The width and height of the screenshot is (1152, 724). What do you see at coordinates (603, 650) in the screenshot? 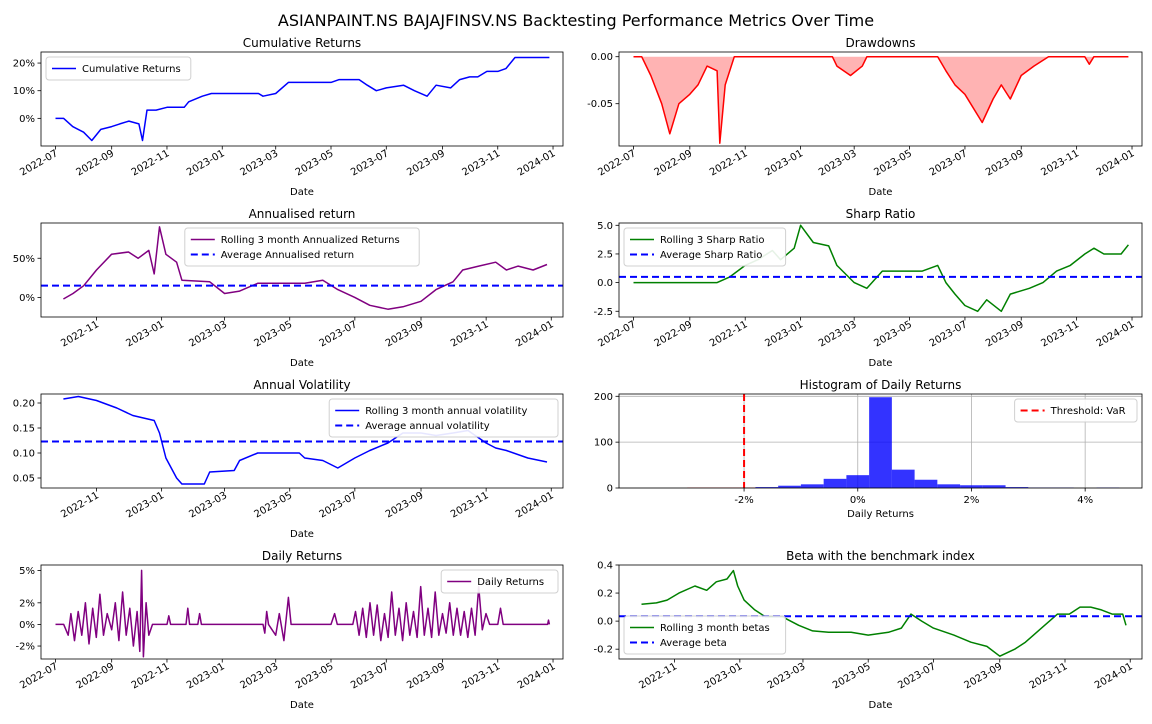
I see `y-tick-label: -0.2` at bounding box center [603, 650].